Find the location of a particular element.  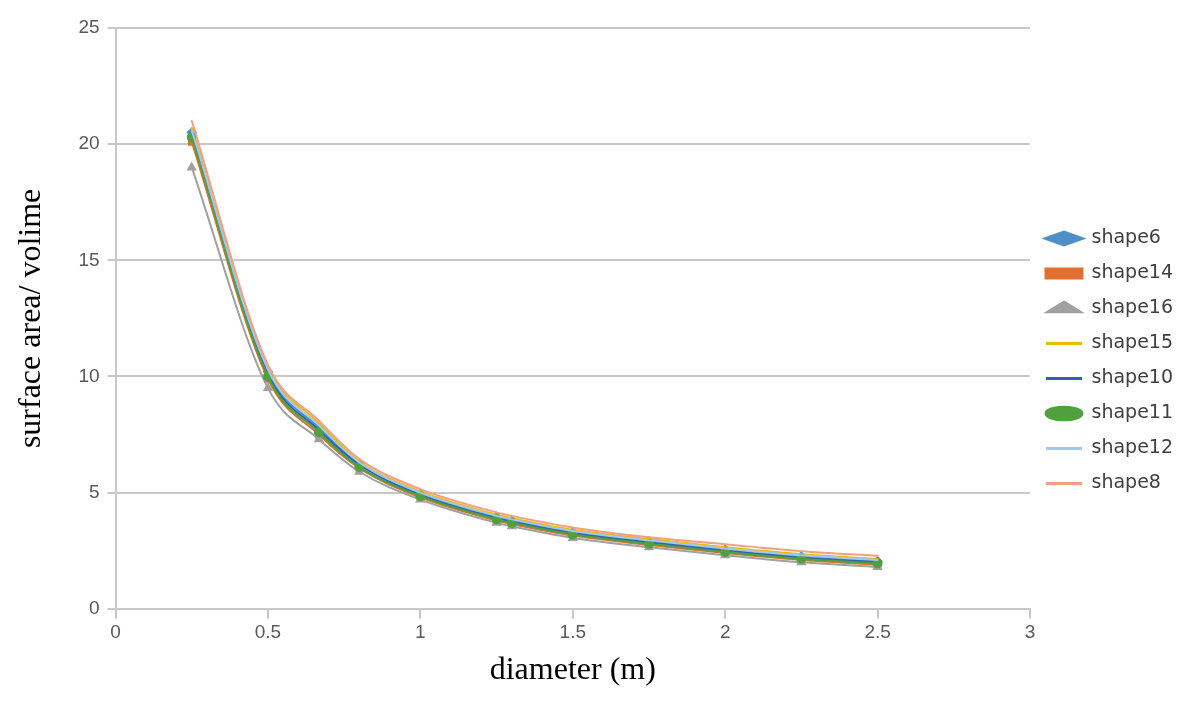

x-tick-label: 1 is located at coordinates (420, 632).